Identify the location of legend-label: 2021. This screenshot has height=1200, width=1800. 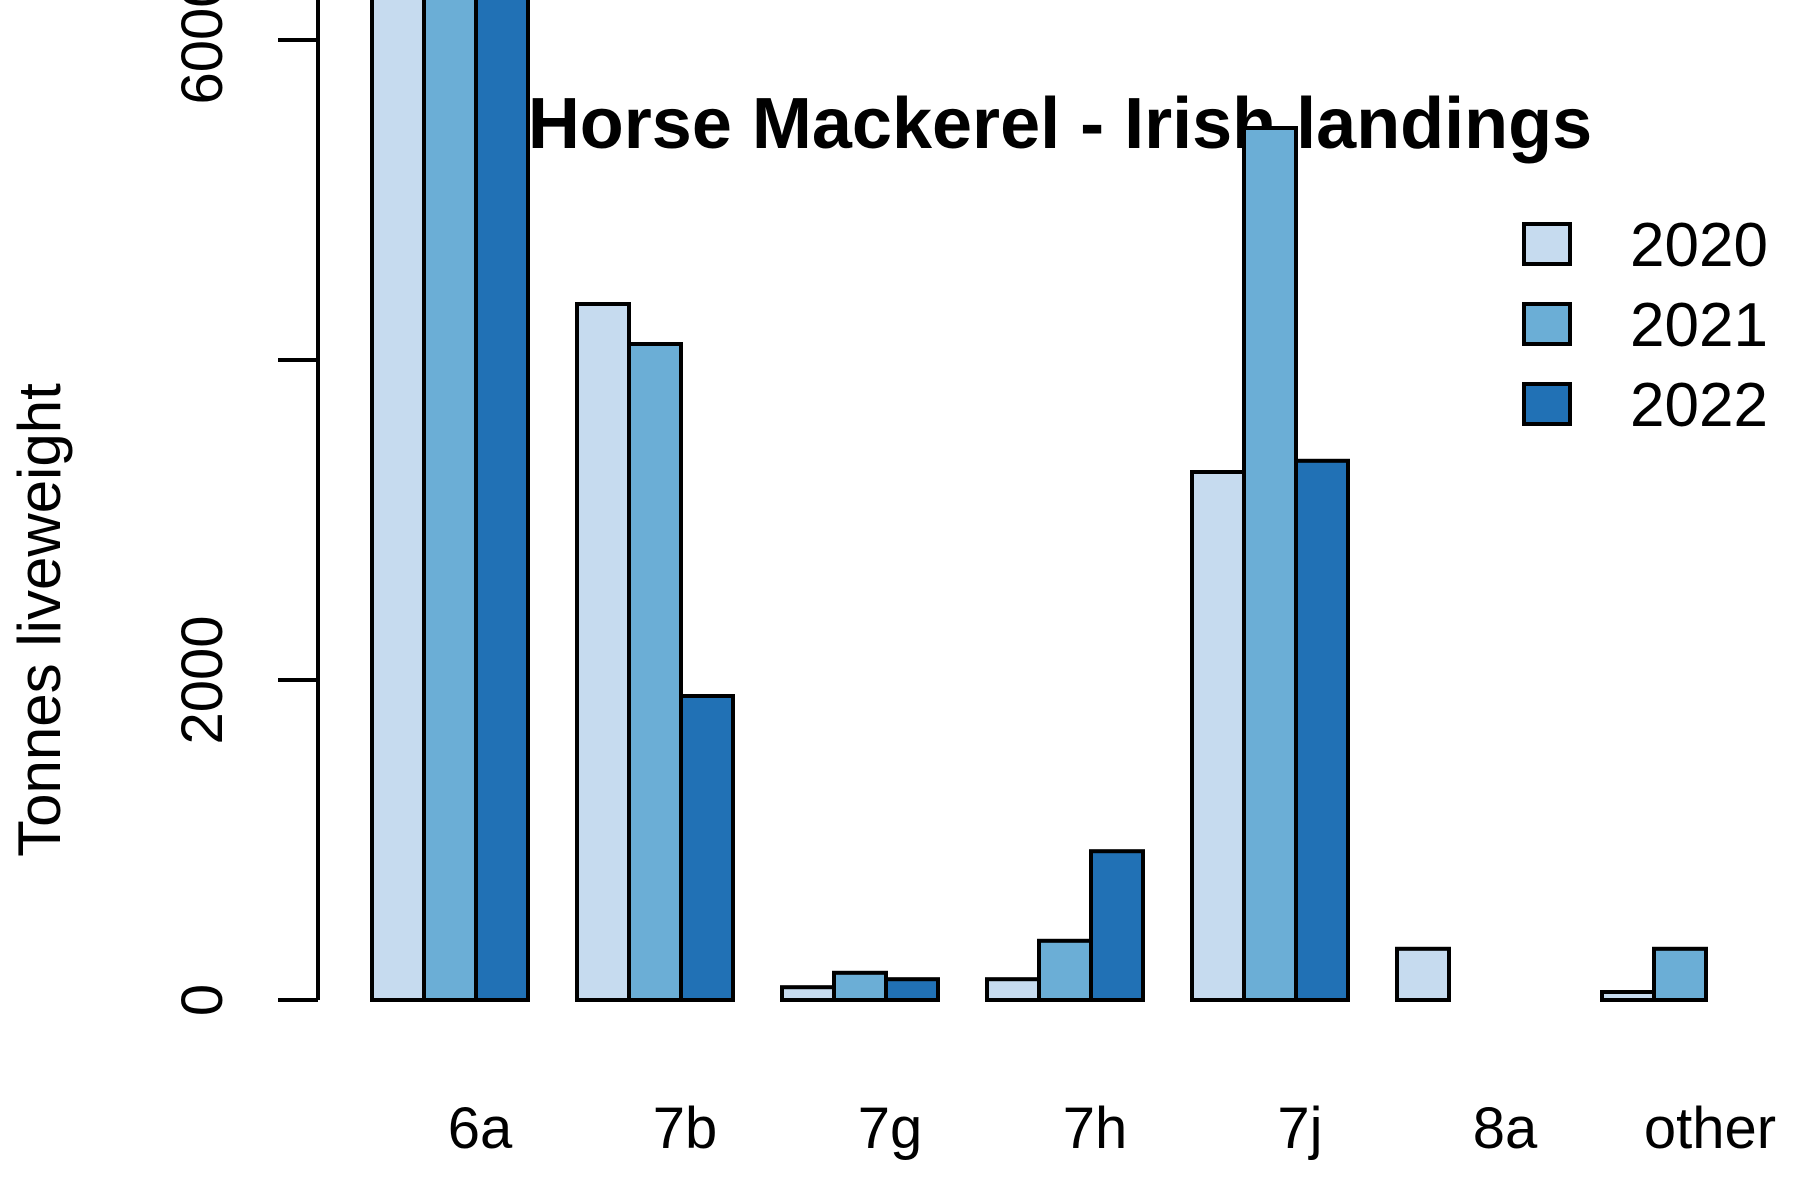
(1699, 325).